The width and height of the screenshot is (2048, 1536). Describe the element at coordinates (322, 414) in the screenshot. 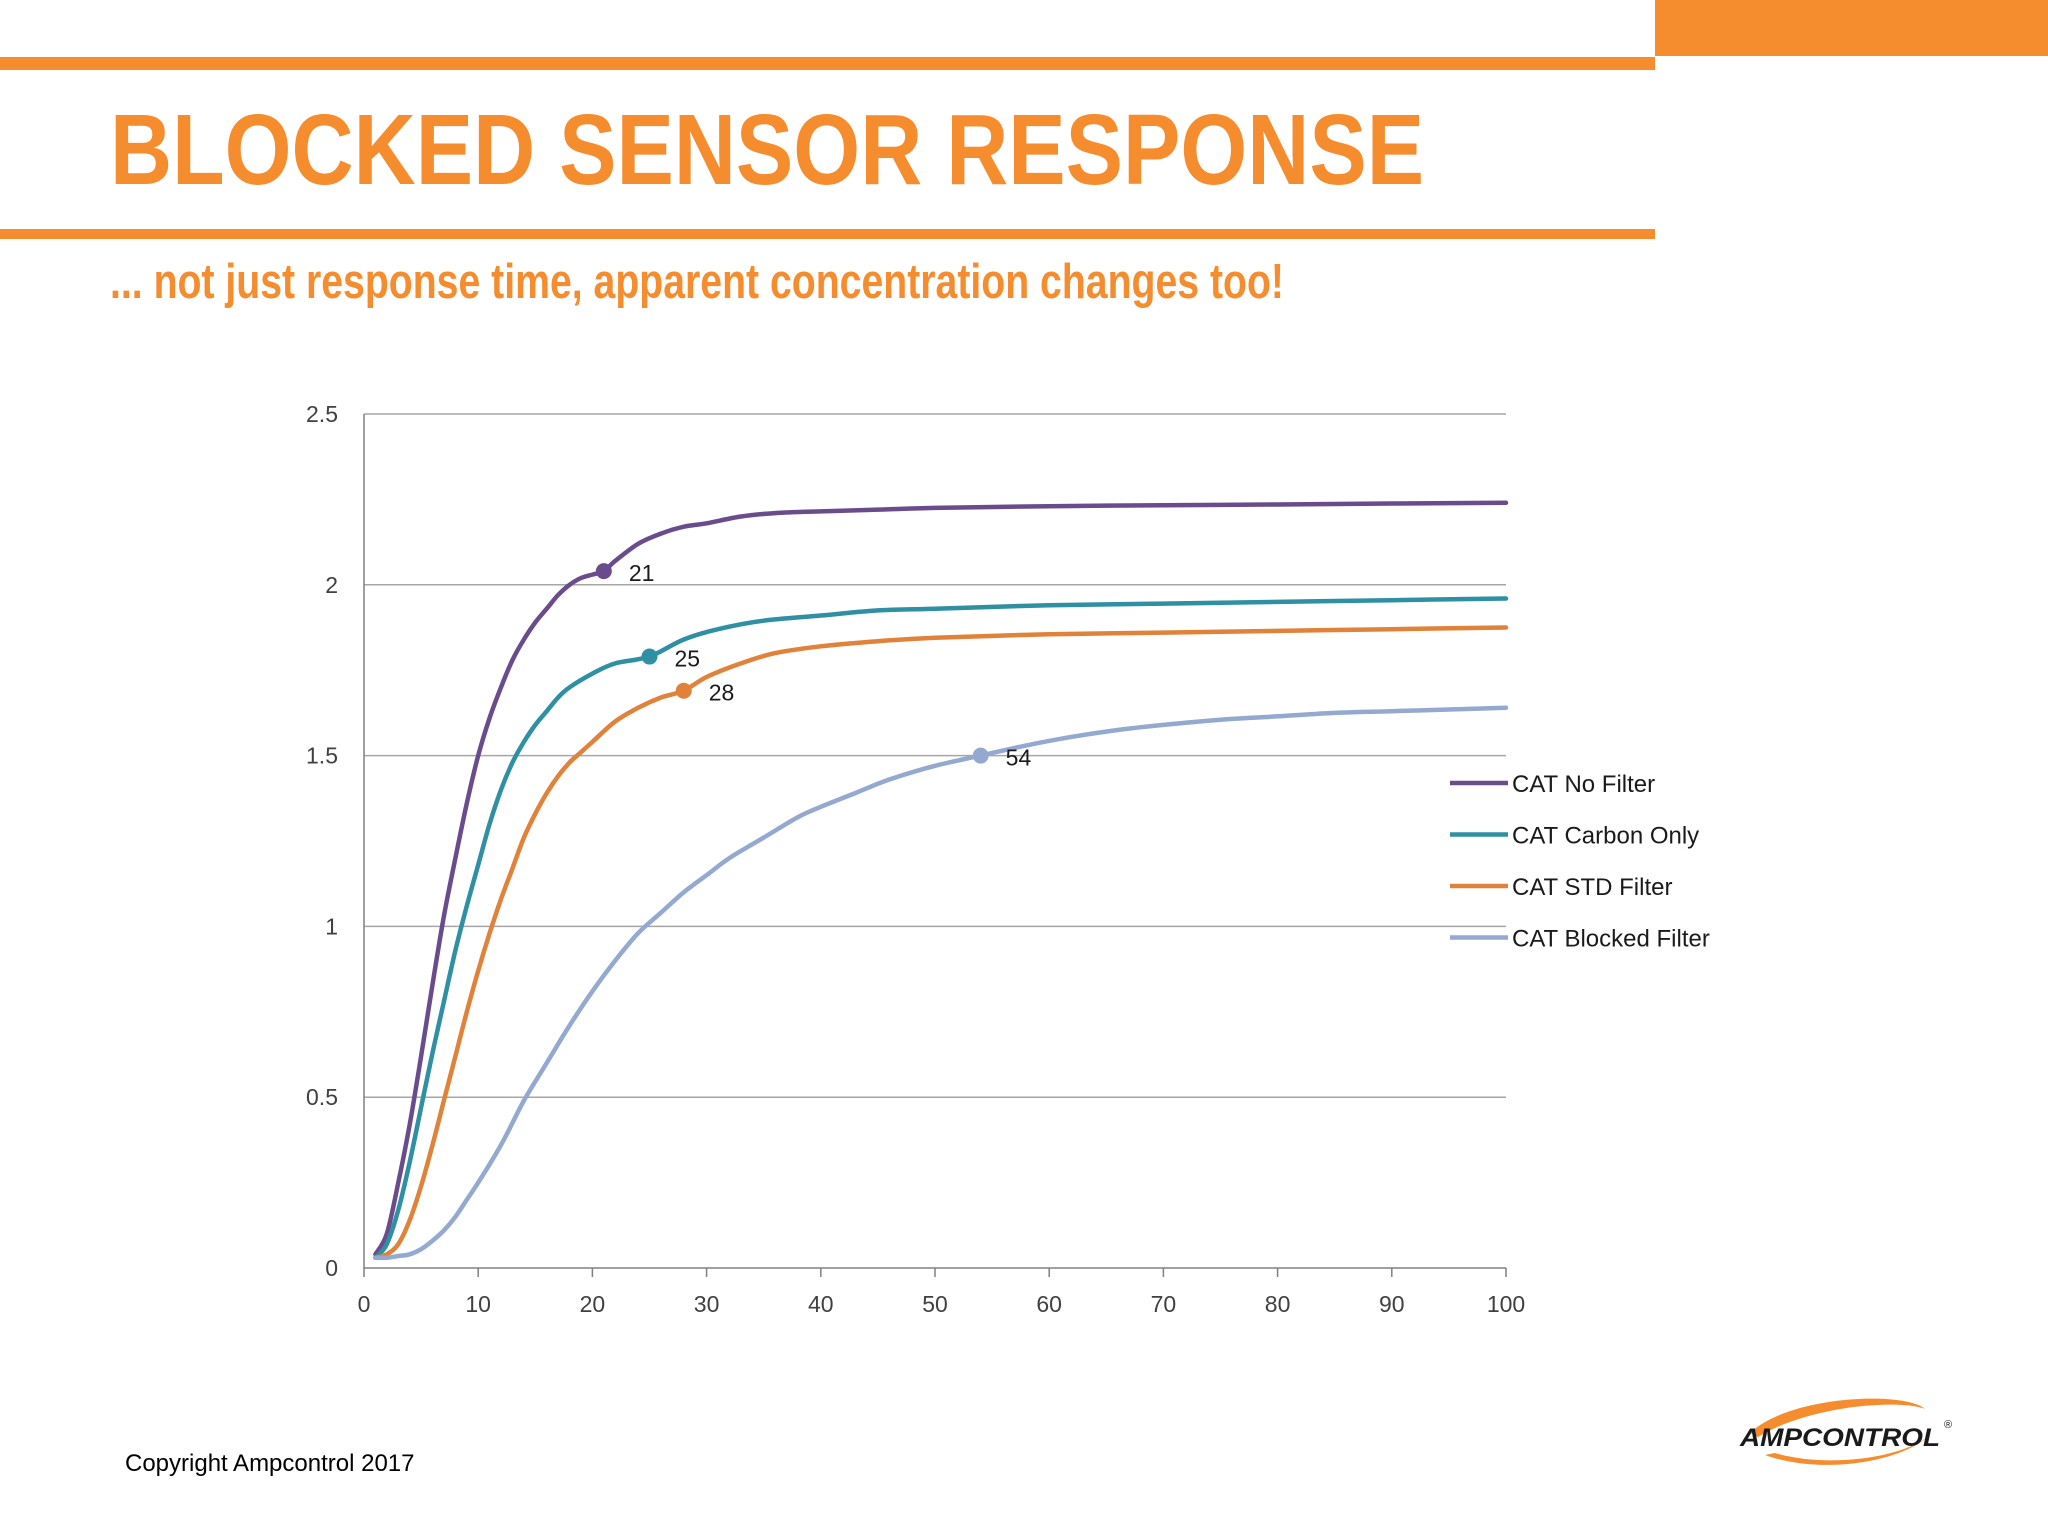

I see `y-tick-label-5: 2.5` at that location.